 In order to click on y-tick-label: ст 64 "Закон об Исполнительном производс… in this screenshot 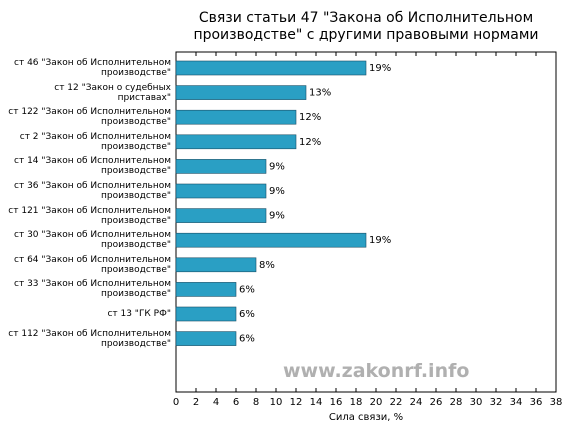, I will do `click(92, 264)`.